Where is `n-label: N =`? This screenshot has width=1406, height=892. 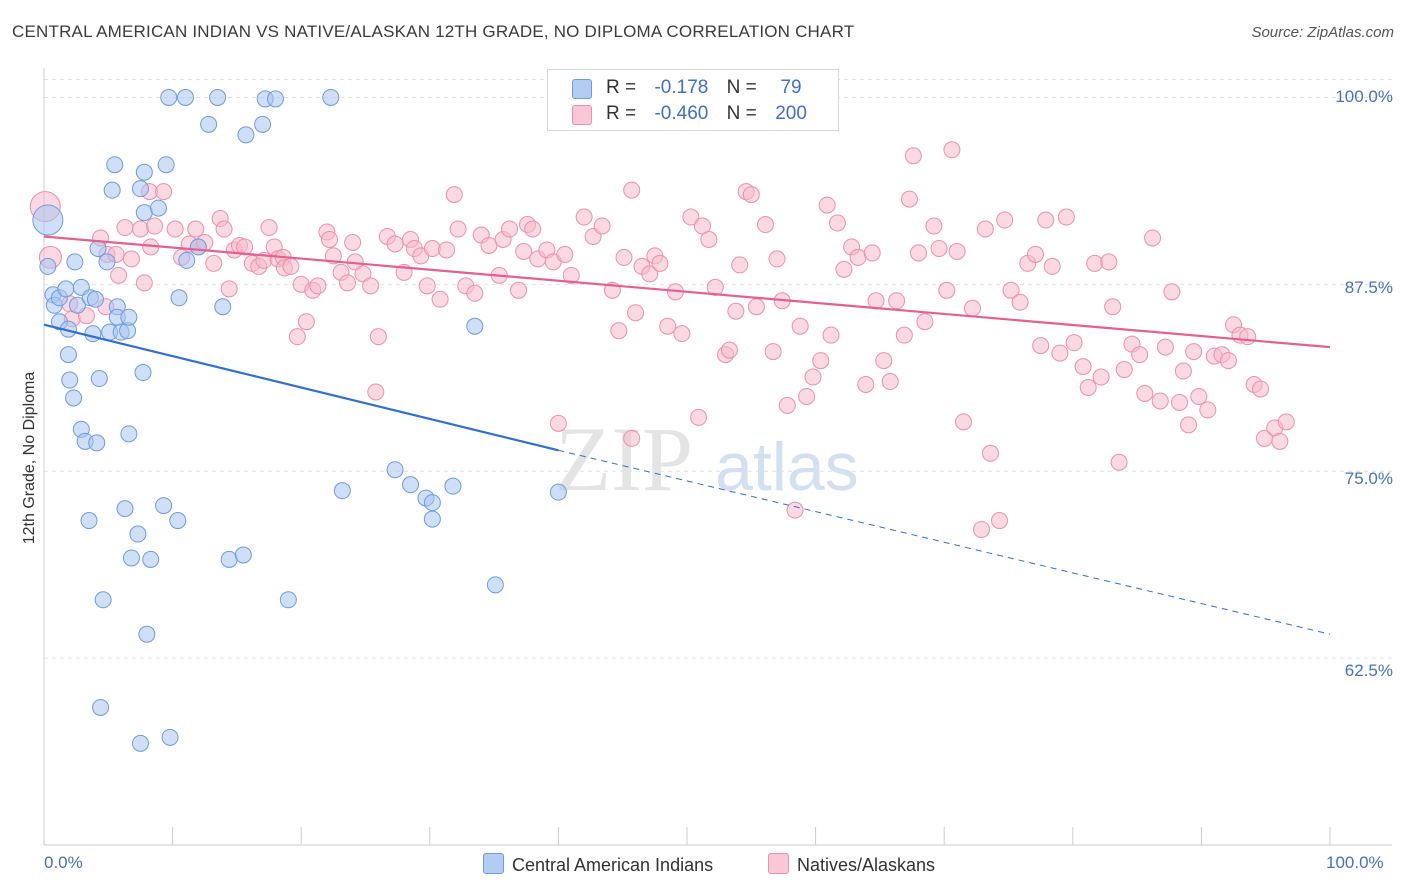 n-label: N = is located at coordinates (741, 113).